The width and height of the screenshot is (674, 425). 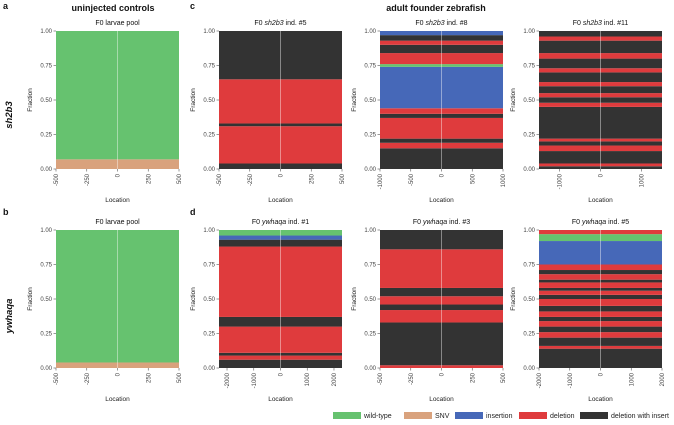 I want to click on legend-item-deletion: deletion, so click(x=547, y=416).